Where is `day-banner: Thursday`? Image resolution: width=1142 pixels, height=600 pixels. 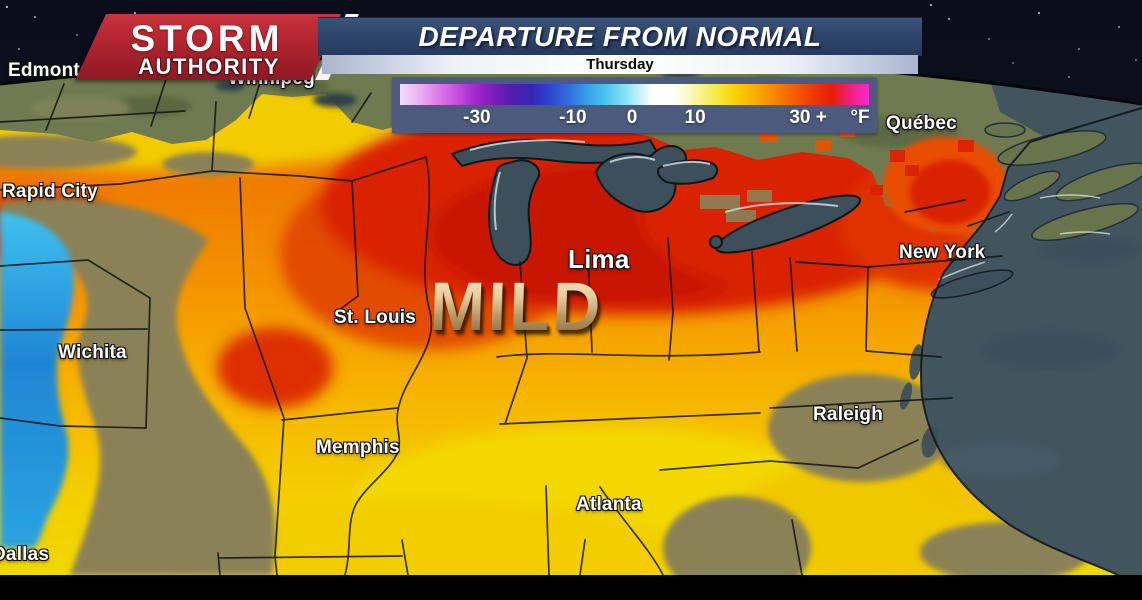
day-banner: Thursday is located at coordinates (620, 64).